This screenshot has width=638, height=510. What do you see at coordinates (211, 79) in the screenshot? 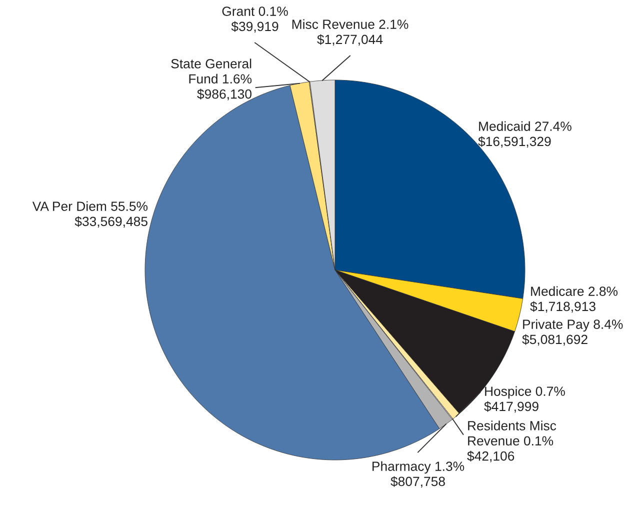
I see `slice-label: State General Fund 1.6% $986,130` at bounding box center [211, 79].